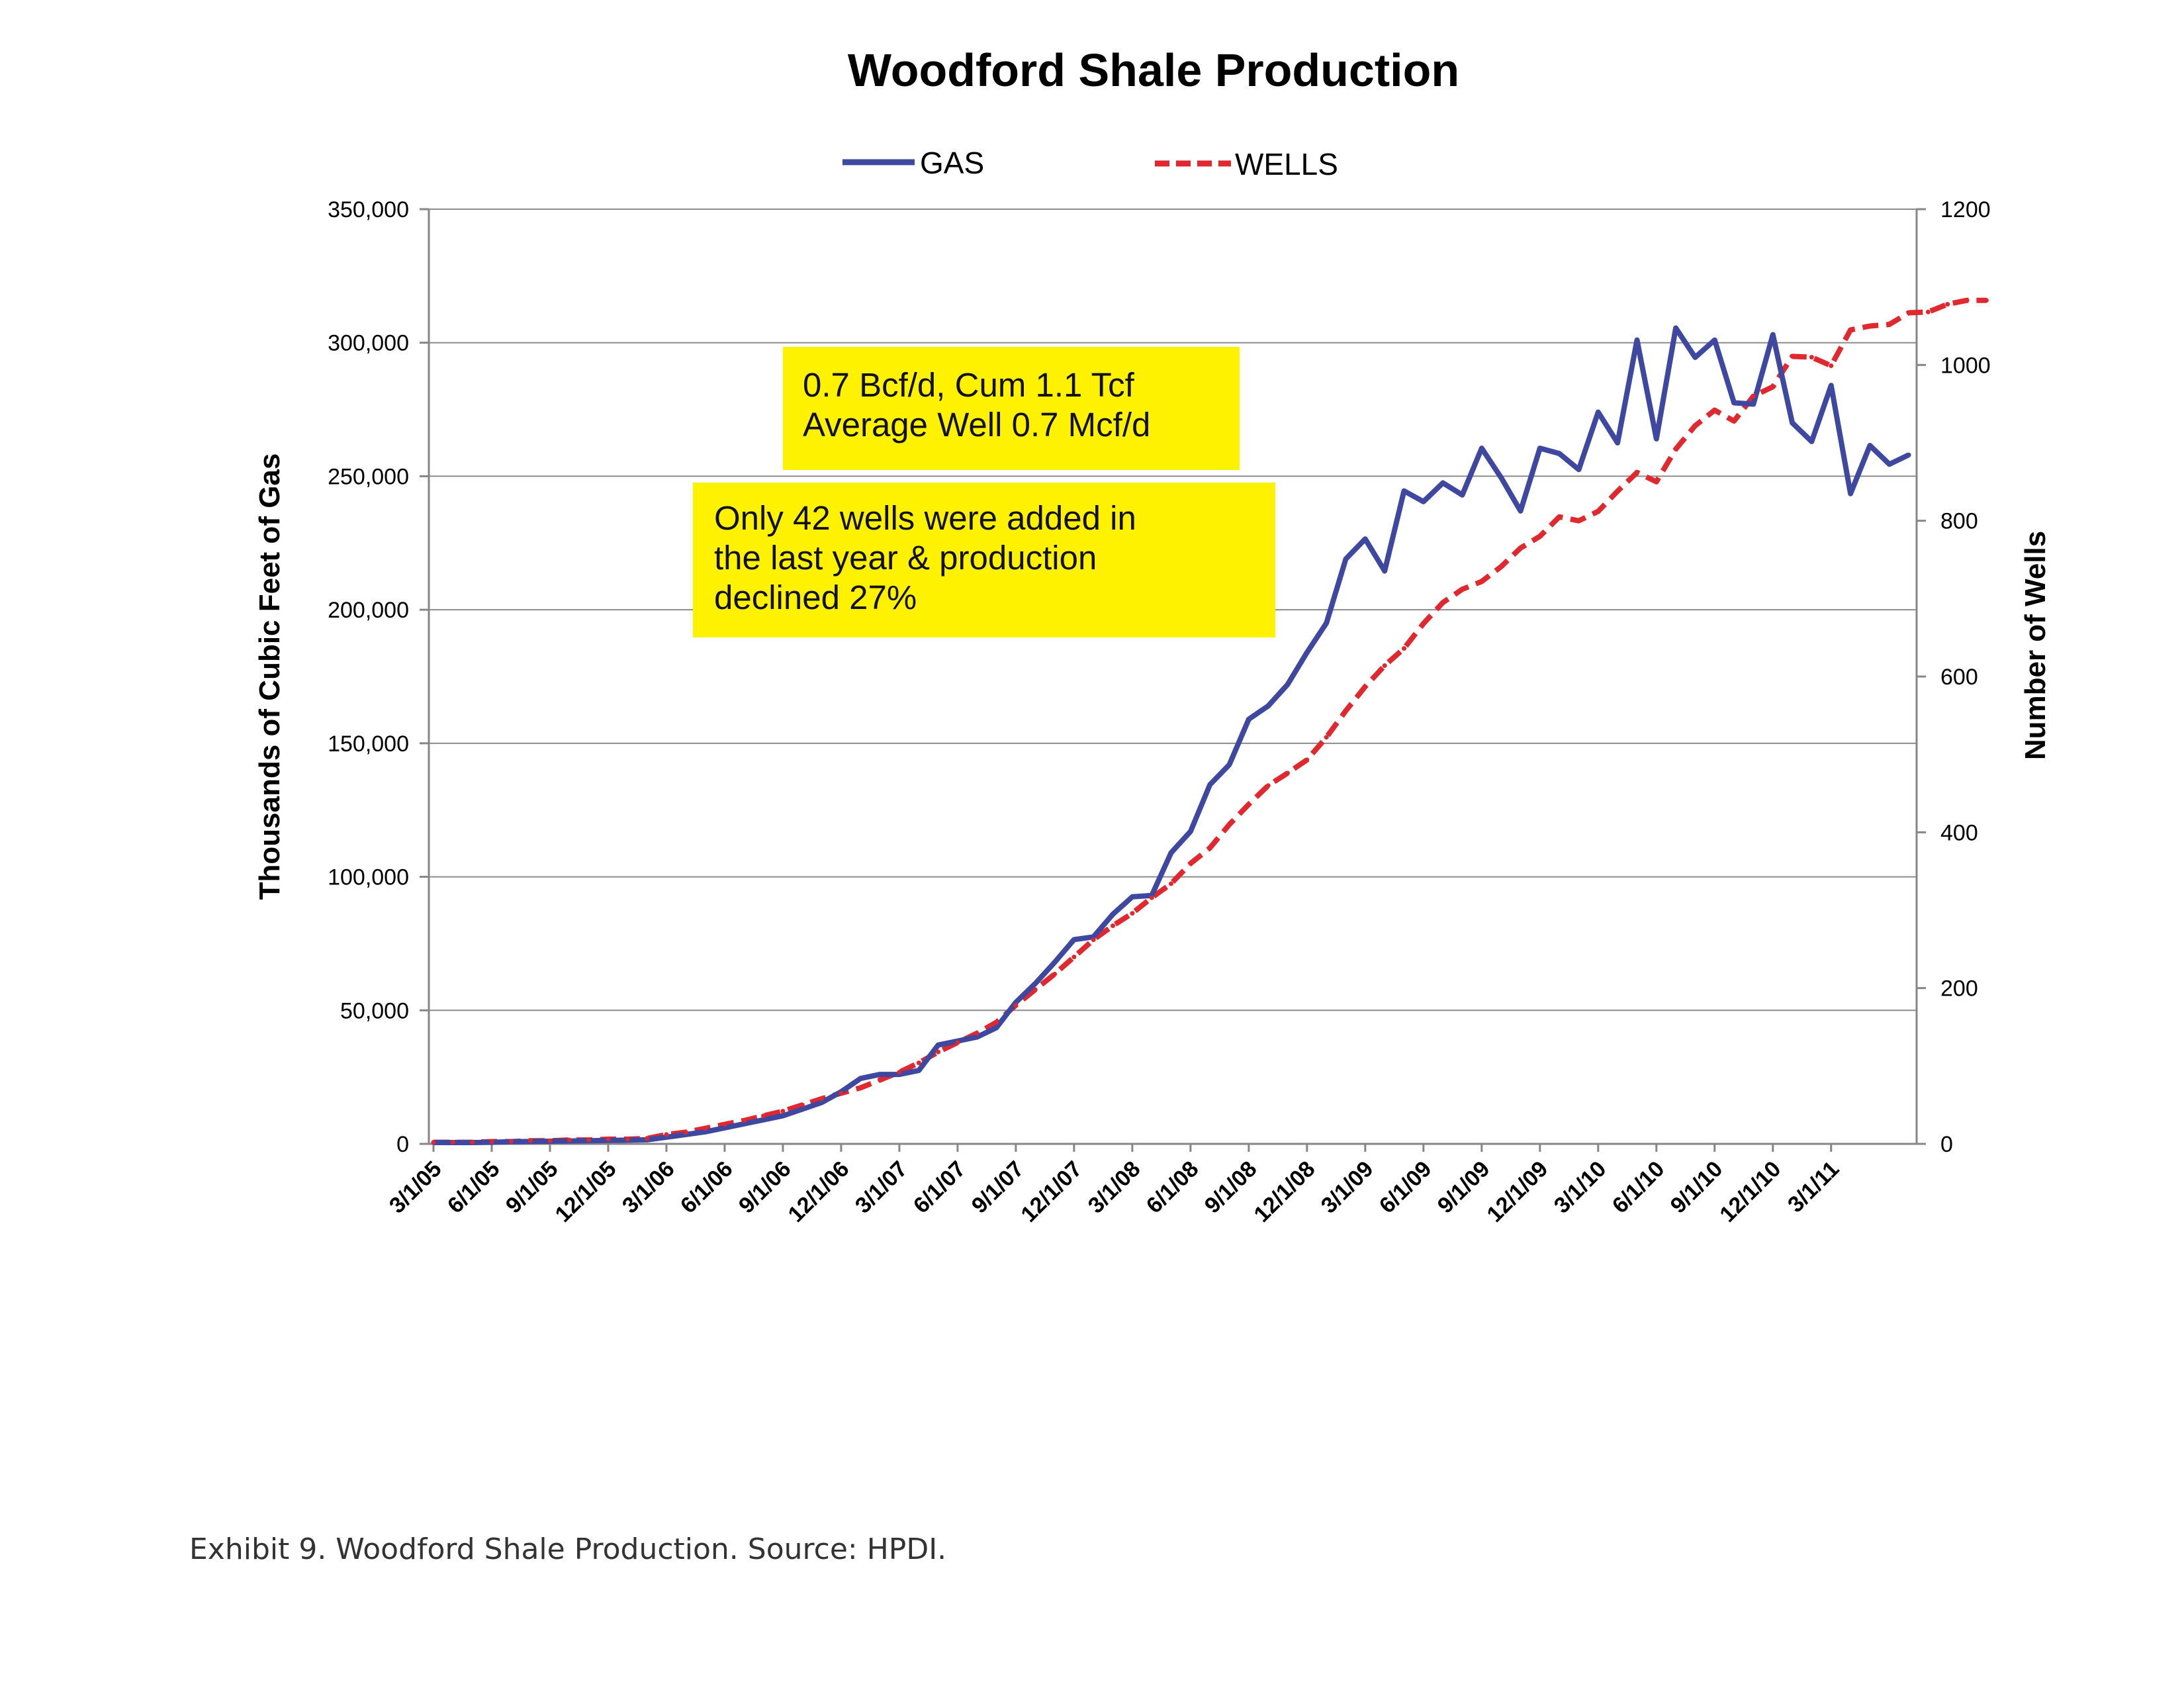 The width and height of the screenshot is (2184, 1688). What do you see at coordinates (906, 558) in the screenshot?
I see `annotation-decline-line2: the last year & production` at bounding box center [906, 558].